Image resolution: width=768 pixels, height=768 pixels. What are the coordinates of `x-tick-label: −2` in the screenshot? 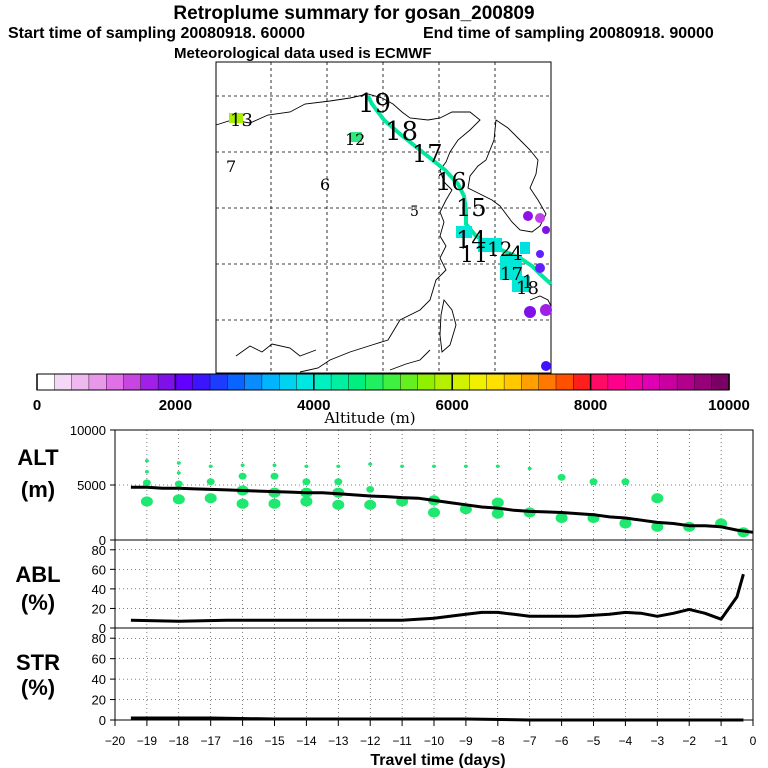 It's located at (689, 741).